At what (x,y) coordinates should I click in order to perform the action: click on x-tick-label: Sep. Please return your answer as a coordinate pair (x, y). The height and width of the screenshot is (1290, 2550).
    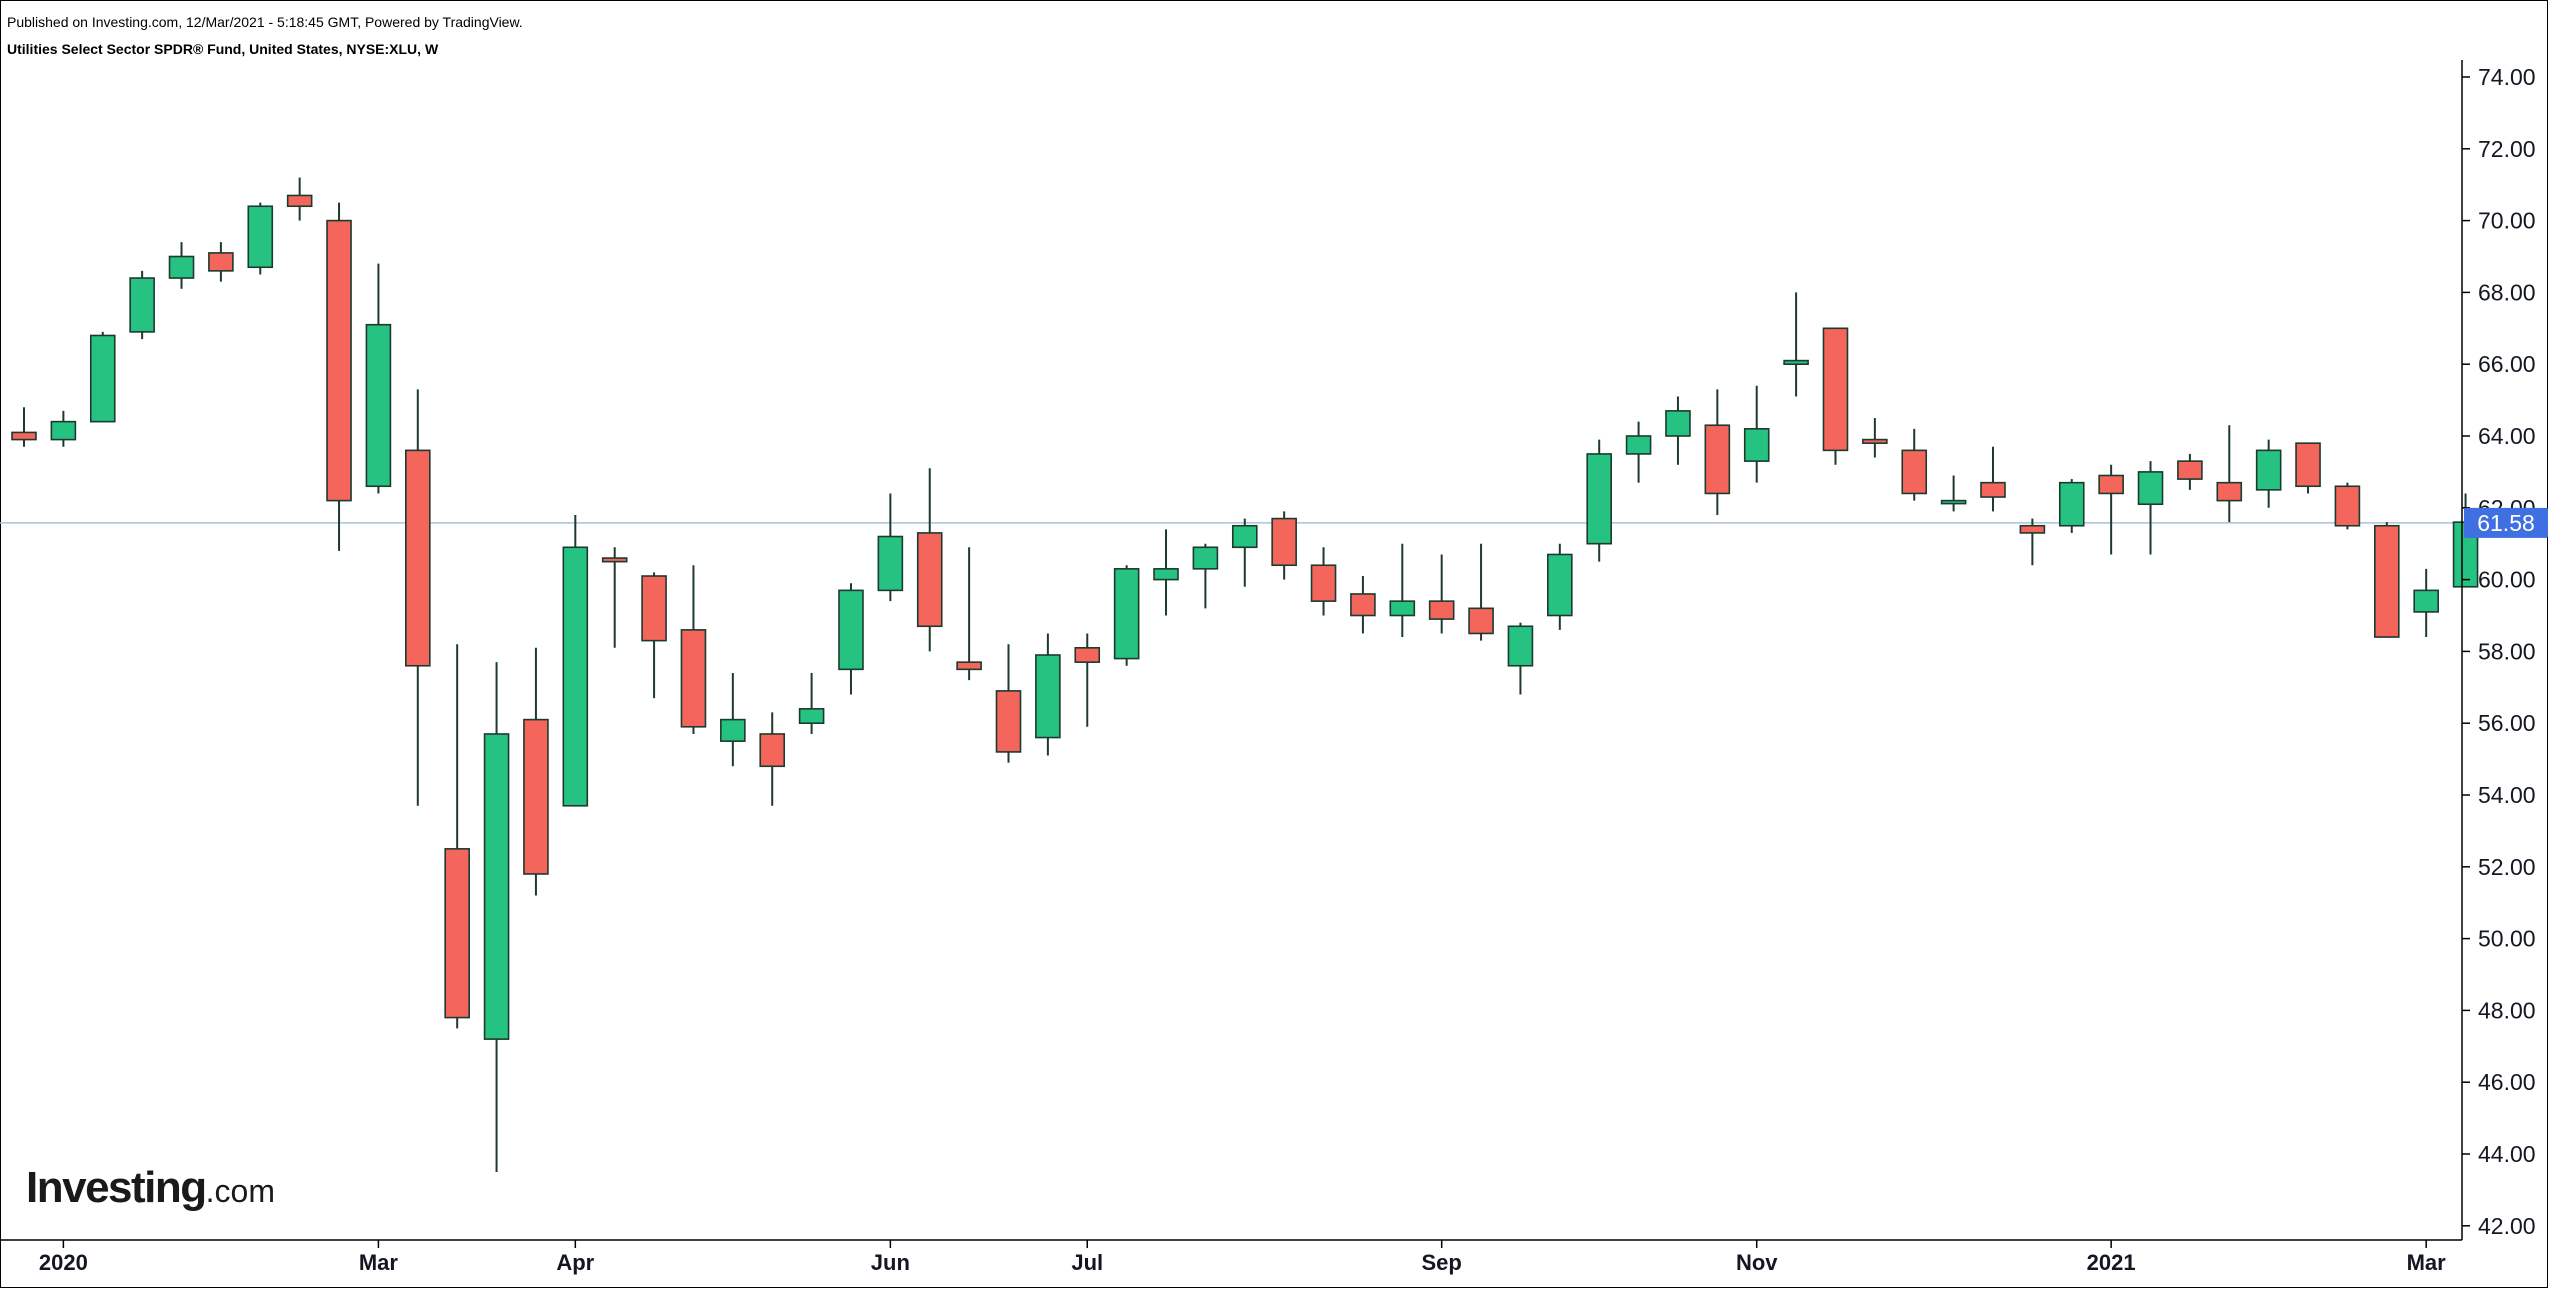
    Looking at the image, I should click on (1442, 1262).